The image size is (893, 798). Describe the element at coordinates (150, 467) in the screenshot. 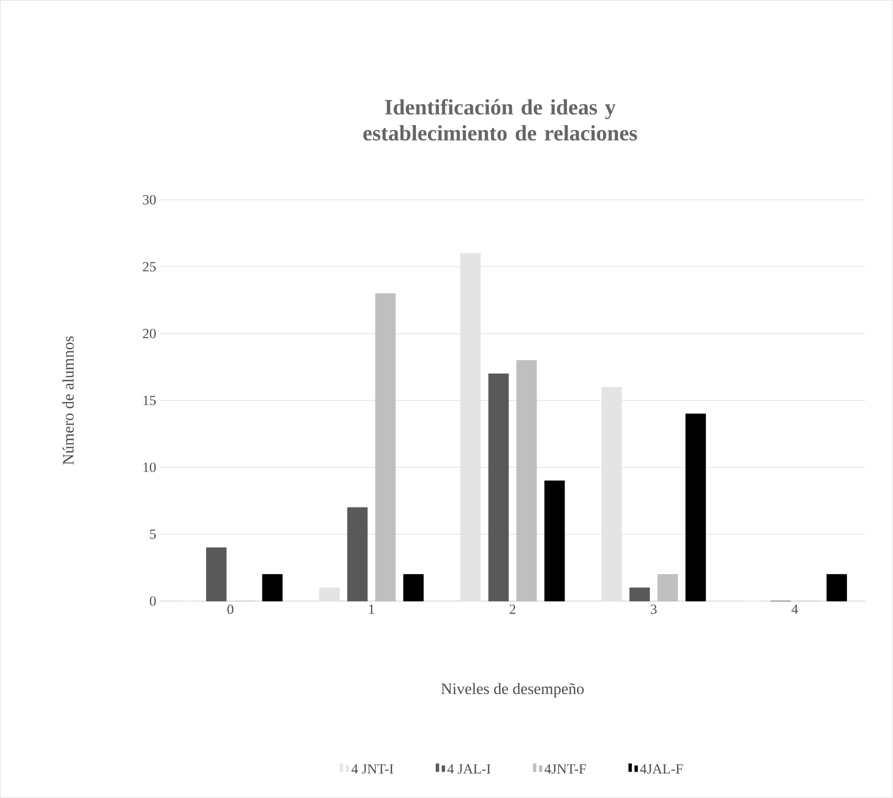

I see `y-tick-label: 10` at that location.